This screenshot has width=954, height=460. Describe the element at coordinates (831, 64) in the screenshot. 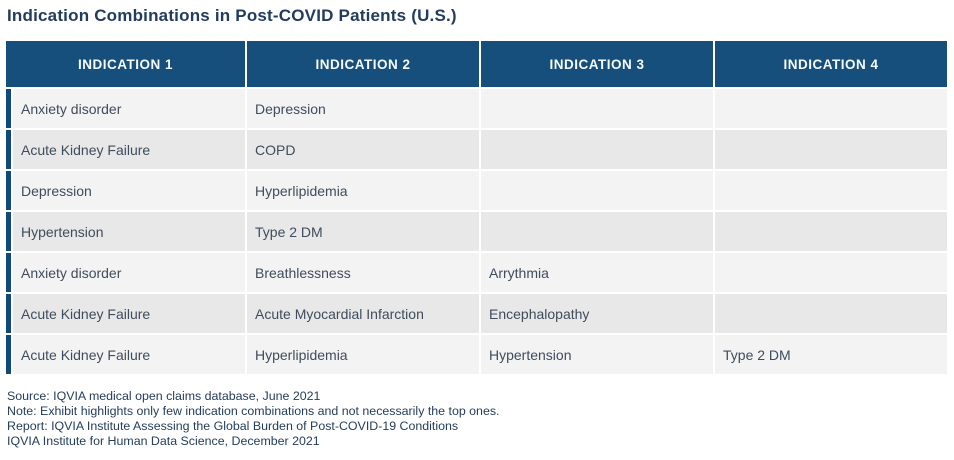

I see `column-header-indication-4: INDICATION 4` at that location.